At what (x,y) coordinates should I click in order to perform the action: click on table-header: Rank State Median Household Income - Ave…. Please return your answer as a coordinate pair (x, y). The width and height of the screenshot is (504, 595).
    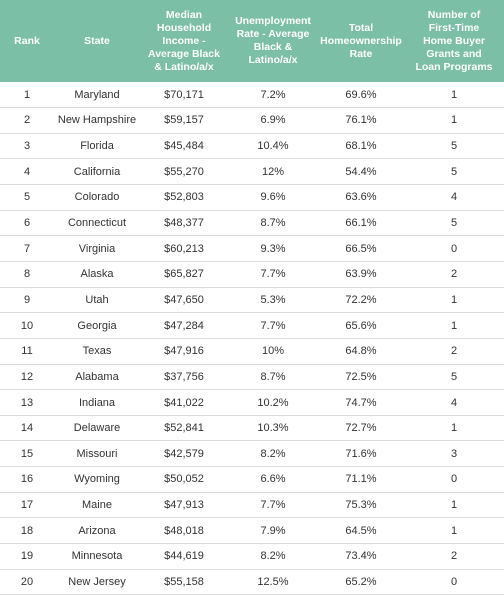
    Looking at the image, I should click on (252, 41).